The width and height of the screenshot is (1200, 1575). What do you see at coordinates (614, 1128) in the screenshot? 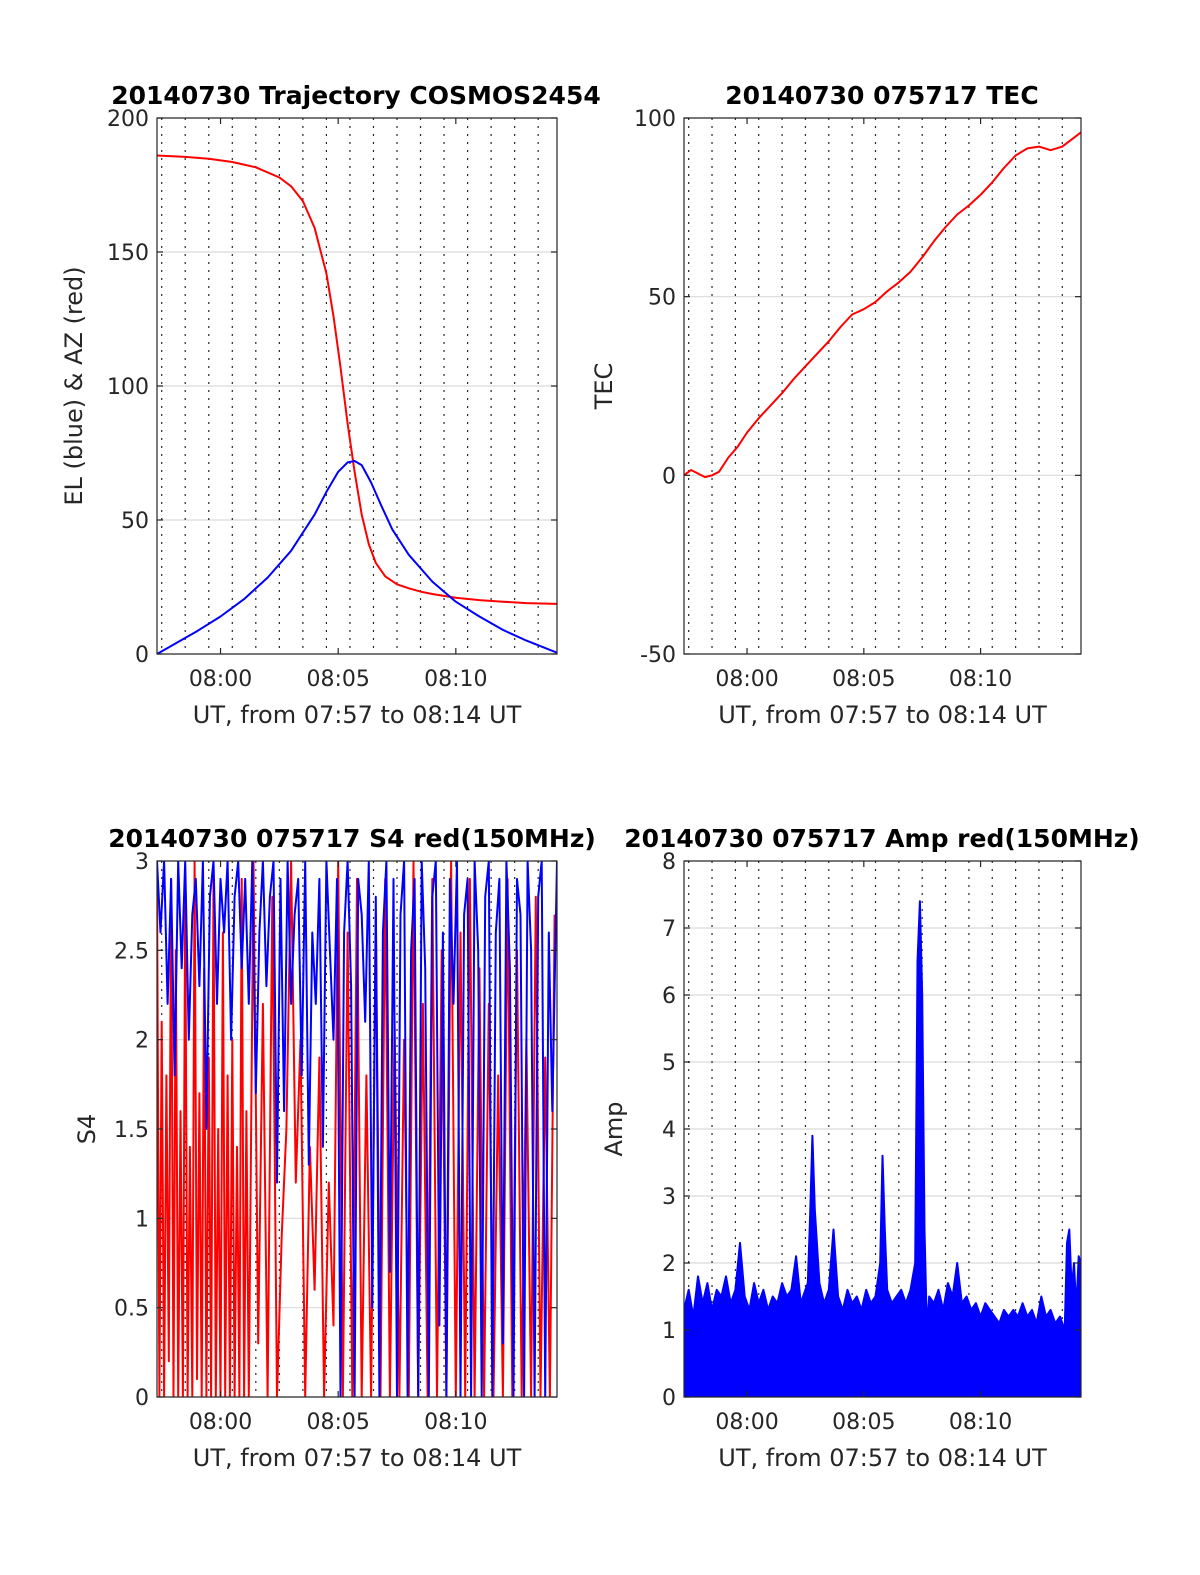
I see `amp-y-axis-label: Amp` at bounding box center [614, 1128].